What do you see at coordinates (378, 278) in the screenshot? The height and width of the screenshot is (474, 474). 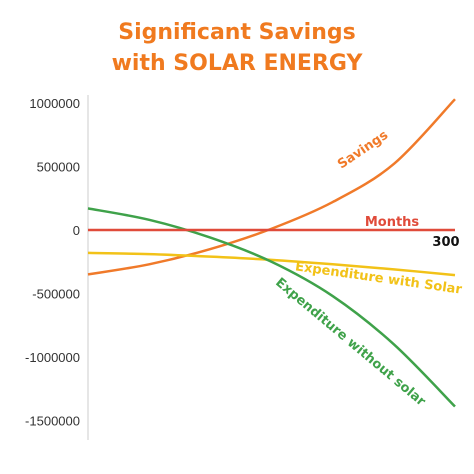 I see `series-label: Expenditure with Solar` at bounding box center [378, 278].